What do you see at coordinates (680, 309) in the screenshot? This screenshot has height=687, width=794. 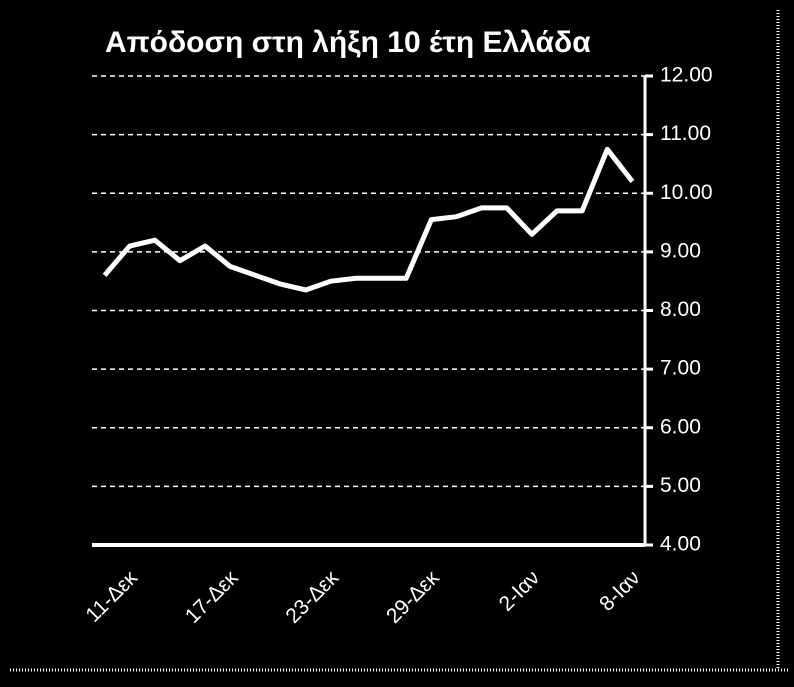 I see `y-tick-label: 8.00` at bounding box center [680, 309].